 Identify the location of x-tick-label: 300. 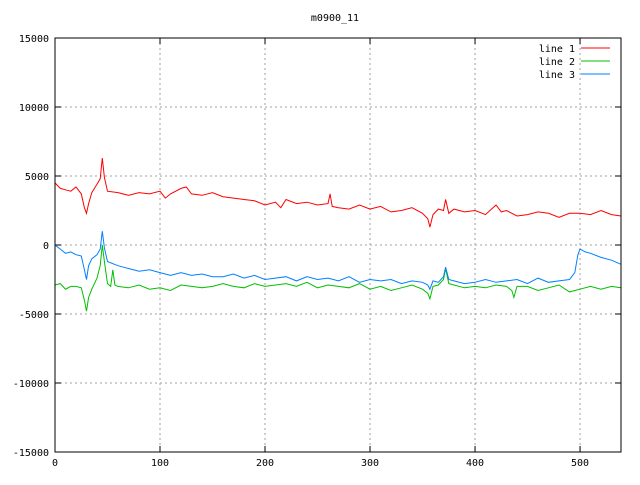
(370, 463).